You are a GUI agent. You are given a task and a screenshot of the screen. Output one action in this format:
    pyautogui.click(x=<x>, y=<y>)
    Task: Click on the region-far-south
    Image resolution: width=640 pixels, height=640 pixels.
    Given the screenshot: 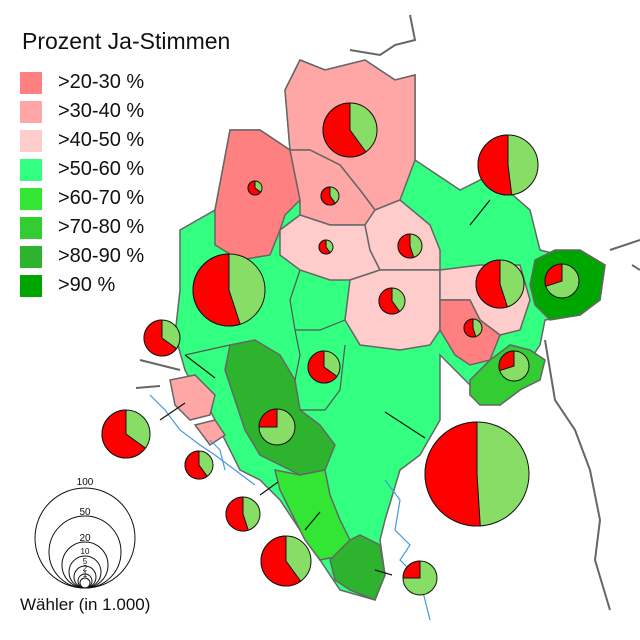 What is the action you would take?
    pyautogui.click(x=357, y=567)
    